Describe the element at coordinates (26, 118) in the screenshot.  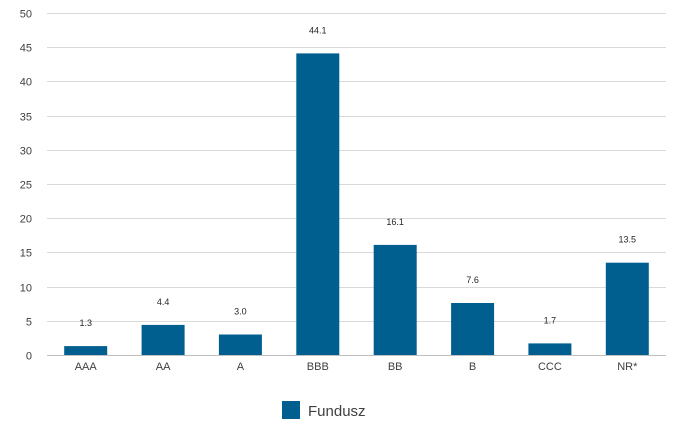
I see `y-tick-label: 35` at that location.